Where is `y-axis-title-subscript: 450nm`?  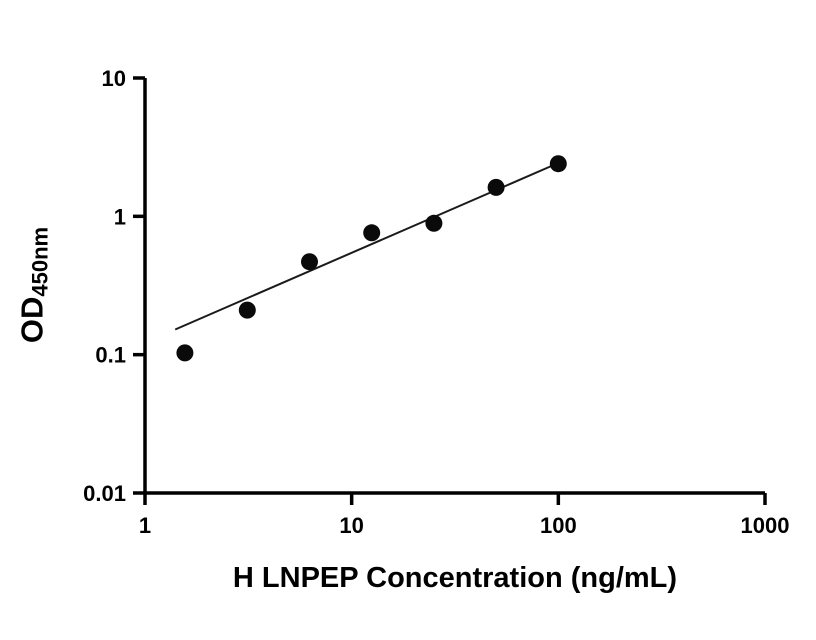 y-axis-title-subscript: 450nm is located at coordinates (40, 261).